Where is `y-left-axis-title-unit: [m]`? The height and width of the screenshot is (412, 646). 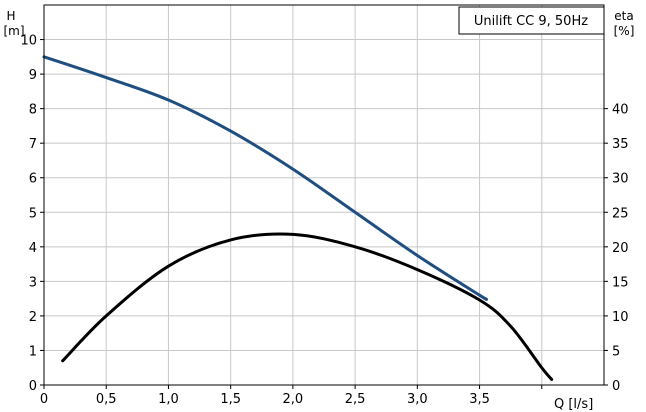
y-left-axis-title-unit: [m] is located at coordinates (13, 31).